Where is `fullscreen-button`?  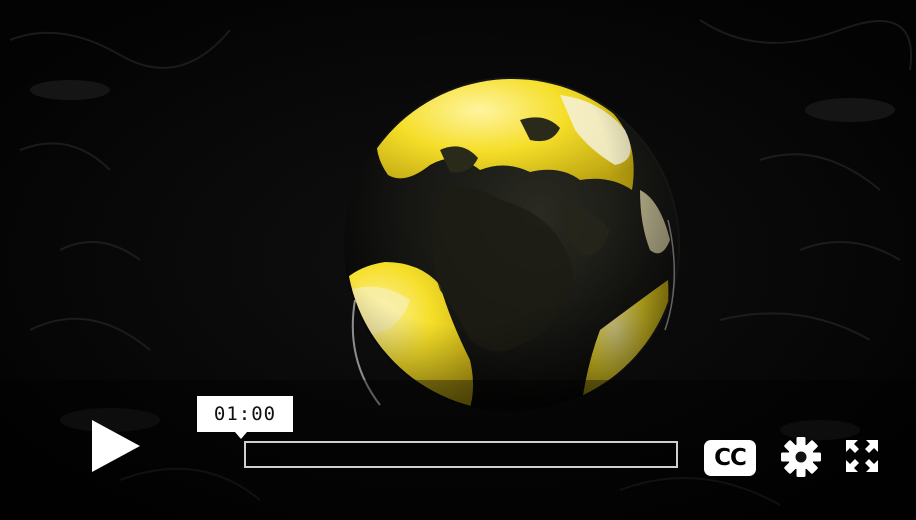
fullscreen-button is located at coordinates (862, 456).